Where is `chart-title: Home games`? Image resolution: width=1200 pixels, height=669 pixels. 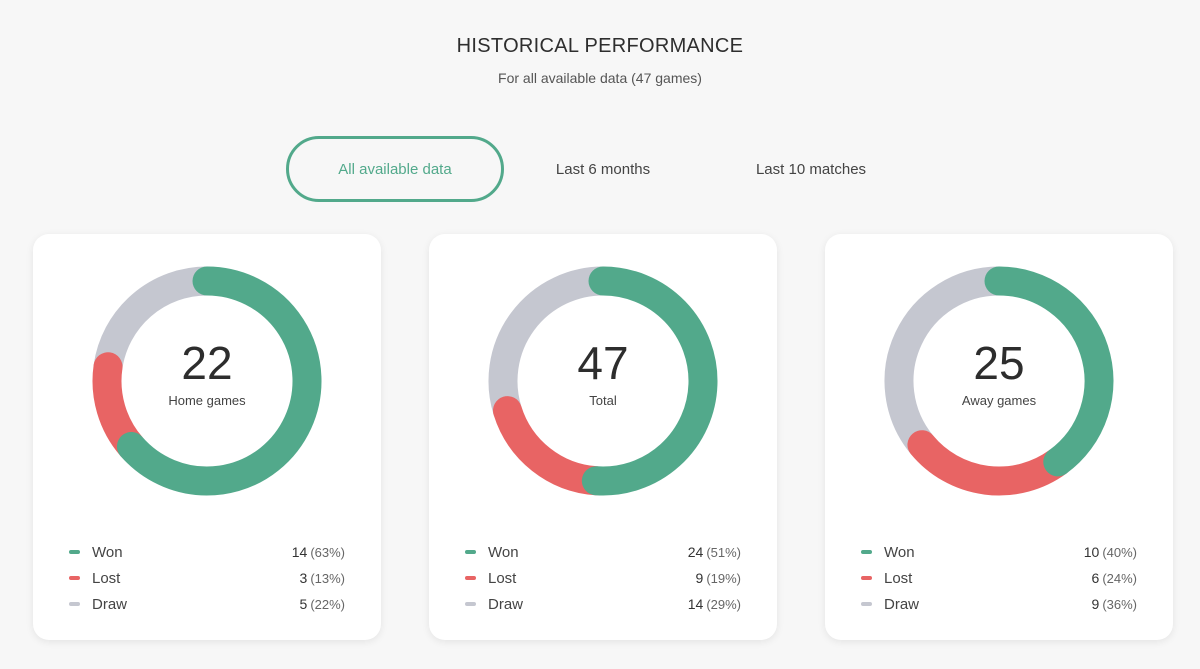
chart-title: Home games is located at coordinates (207, 400).